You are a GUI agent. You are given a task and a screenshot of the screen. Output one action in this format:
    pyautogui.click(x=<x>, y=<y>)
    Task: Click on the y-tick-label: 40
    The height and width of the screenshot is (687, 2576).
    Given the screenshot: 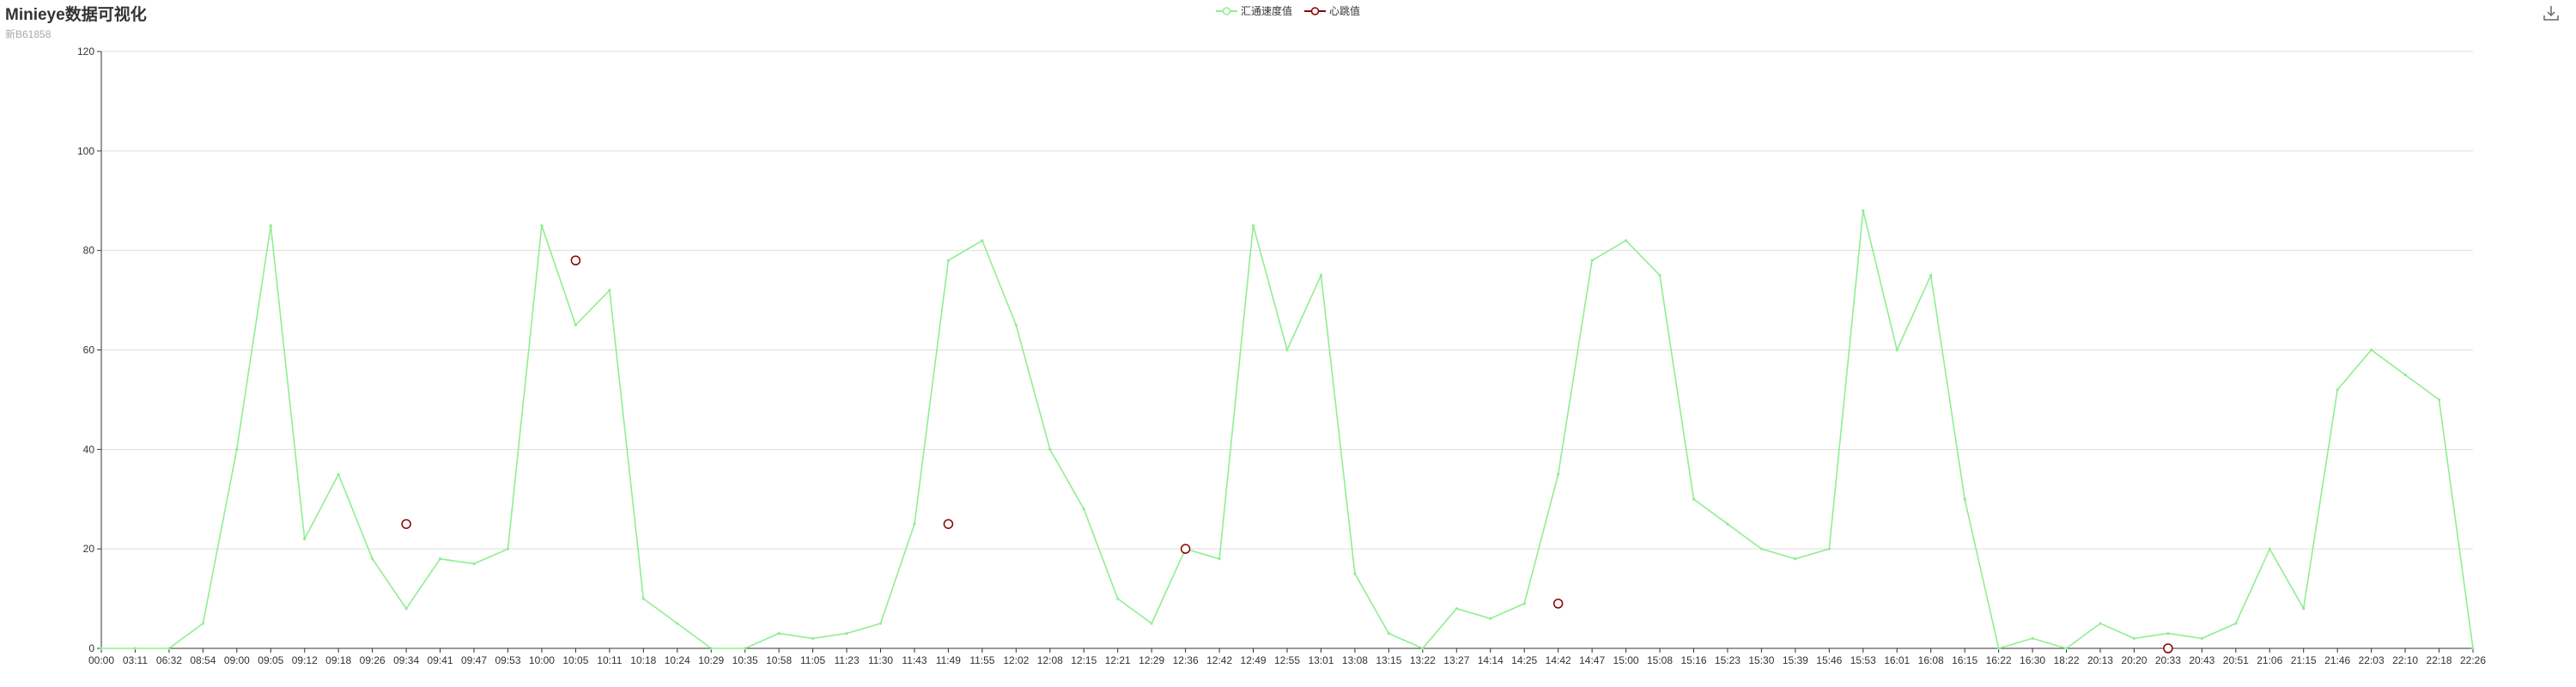 What is the action you would take?
    pyautogui.click(x=89, y=449)
    